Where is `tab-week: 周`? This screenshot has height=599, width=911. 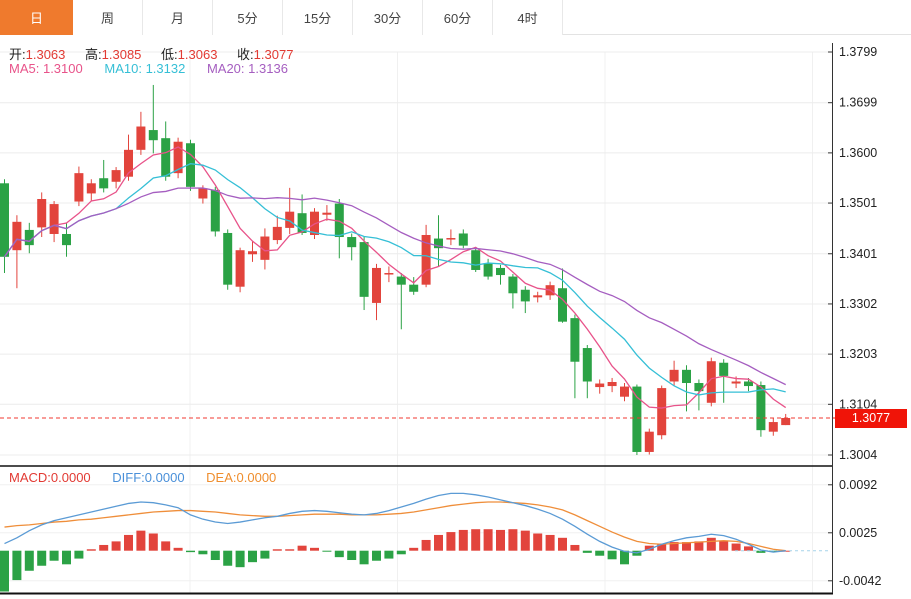 tab-week: 周 is located at coordinates (108, 17).